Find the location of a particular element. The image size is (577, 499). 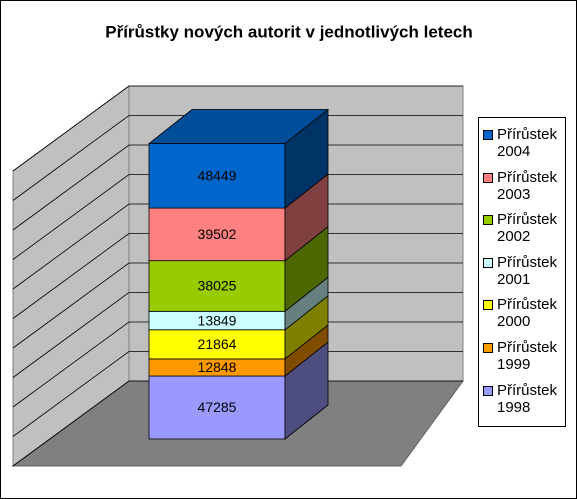

data-label: 48449 is located at coordinates (217, 176).